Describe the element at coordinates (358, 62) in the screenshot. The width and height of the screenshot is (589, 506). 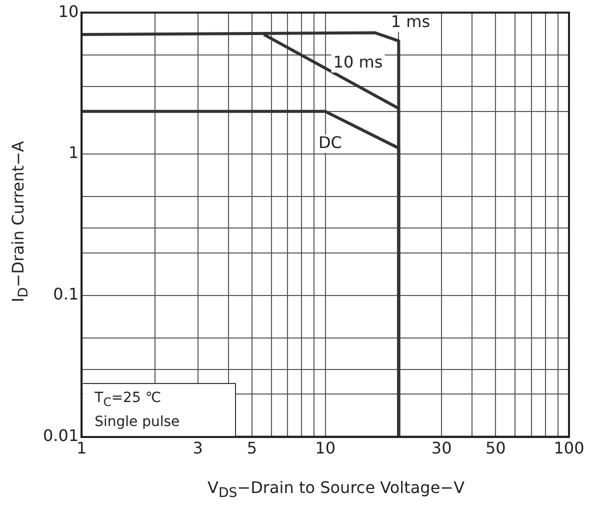
I see `series-label: 10 ms` at that location.